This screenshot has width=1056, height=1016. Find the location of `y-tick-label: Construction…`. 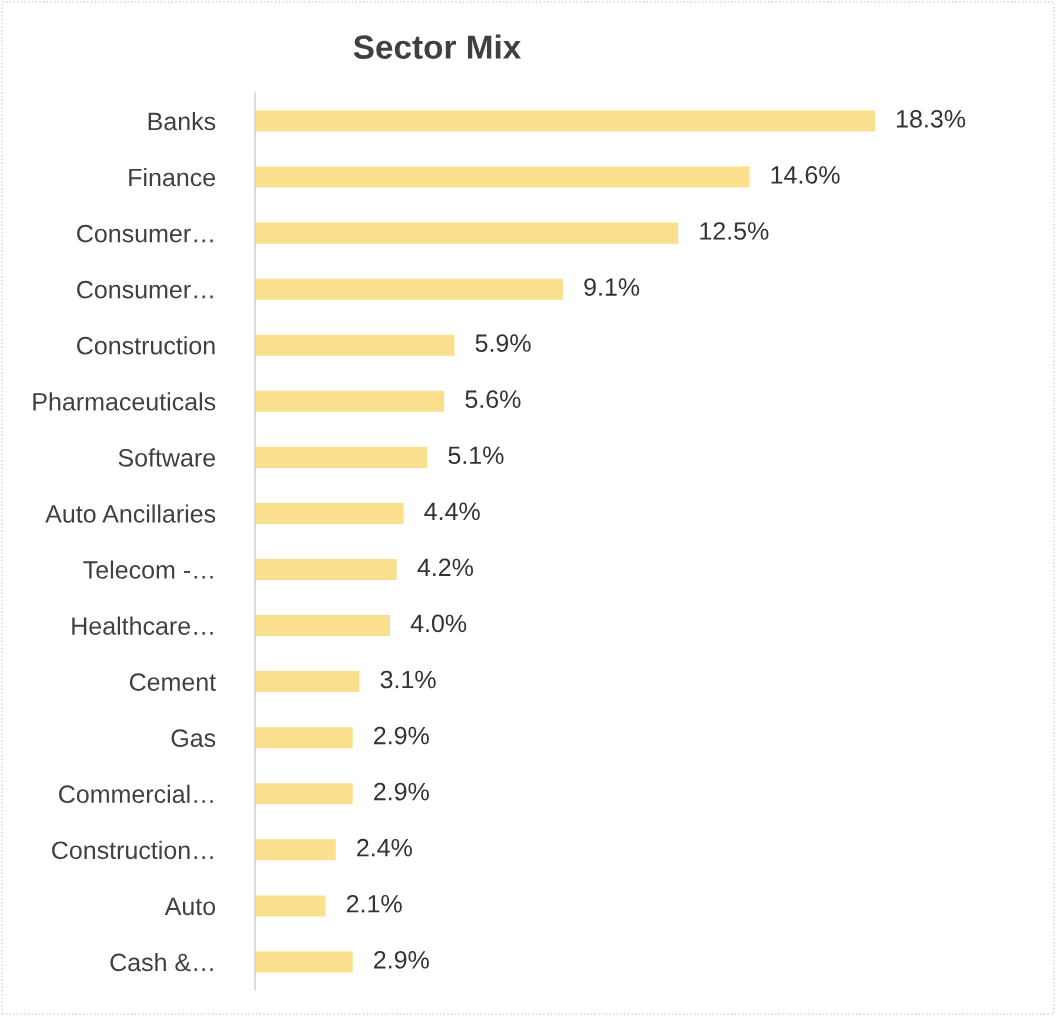

y-tick-label: Construction… is located at coordinates (132, 850).